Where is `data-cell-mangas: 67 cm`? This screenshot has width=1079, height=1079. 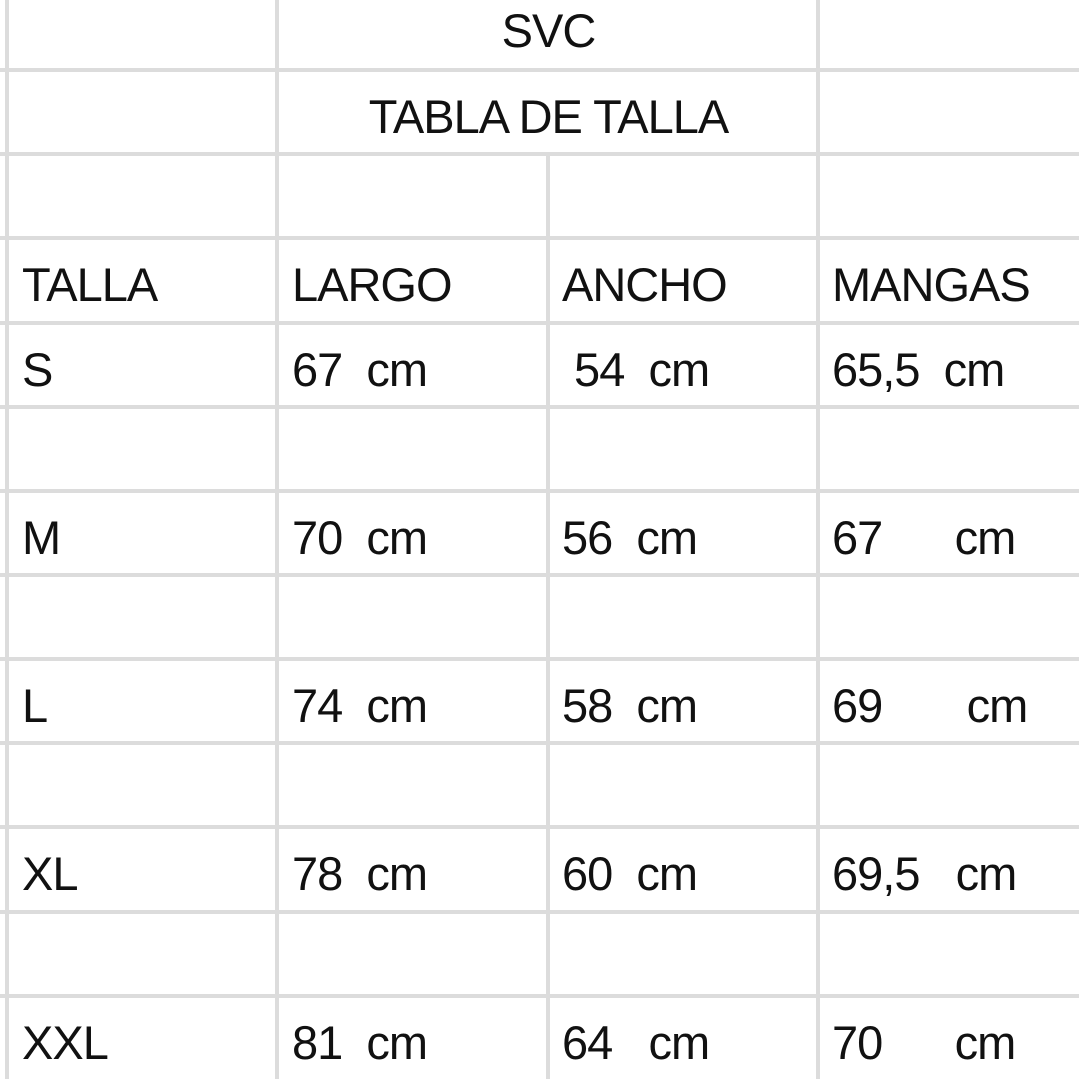
data-cell-mangas: 67 cm is located at coordinates (924, 537).